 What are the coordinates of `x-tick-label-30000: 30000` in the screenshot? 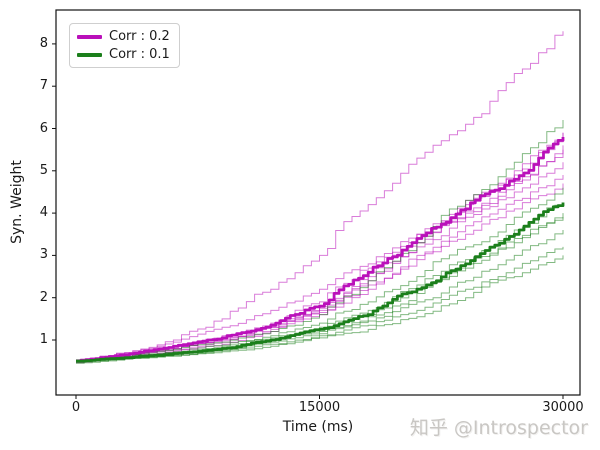 It's located at (563, 407).